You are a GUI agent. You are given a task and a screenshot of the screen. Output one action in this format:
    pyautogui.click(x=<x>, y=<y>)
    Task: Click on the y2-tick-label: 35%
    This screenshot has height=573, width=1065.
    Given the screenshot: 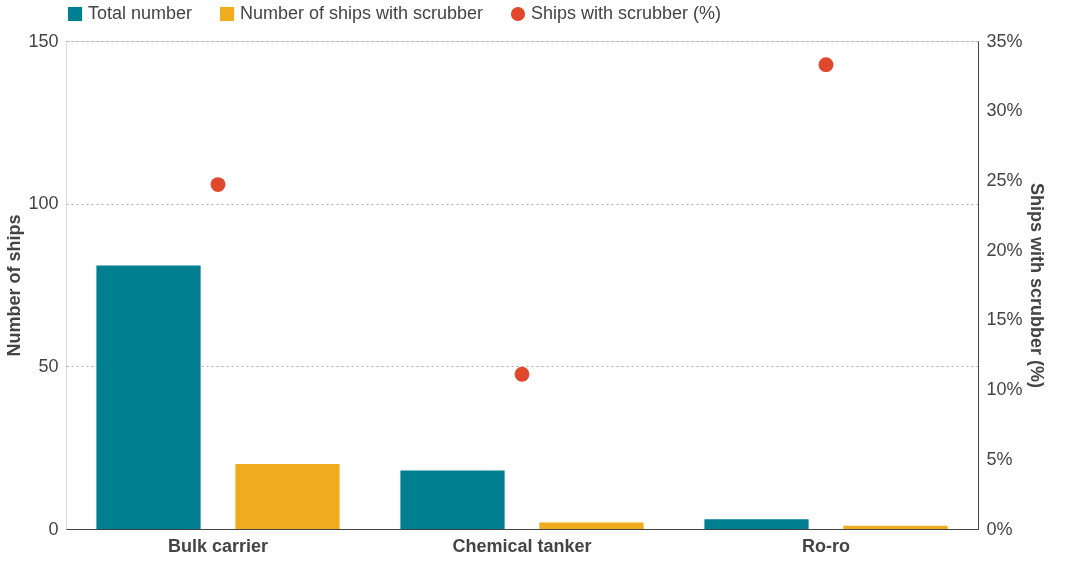 What is the action you would take?
    pyautogui.click(x=1004, y=40)
    